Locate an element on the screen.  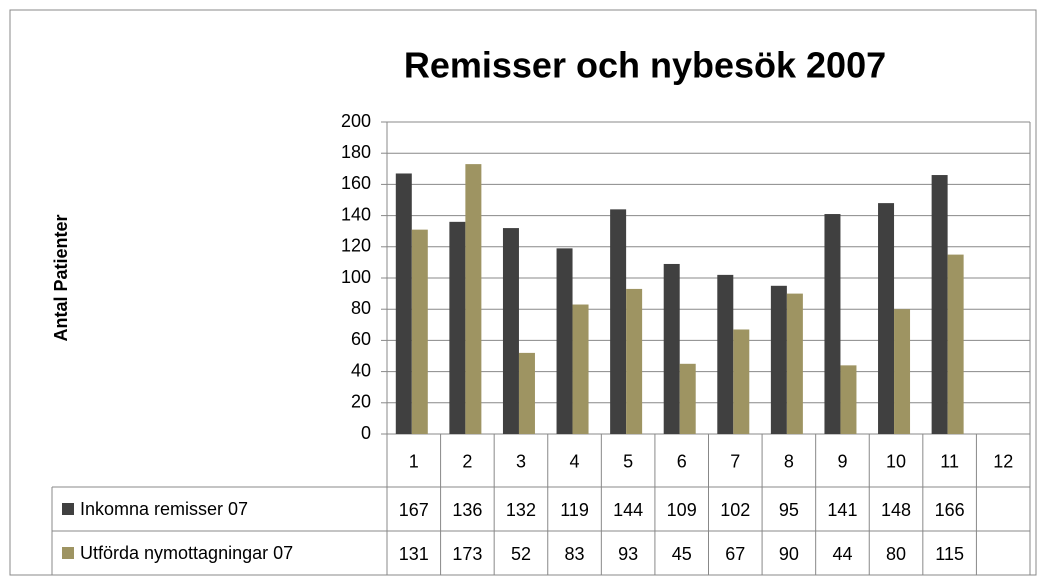
table-value: 148 is located at coordinates (896, 510).